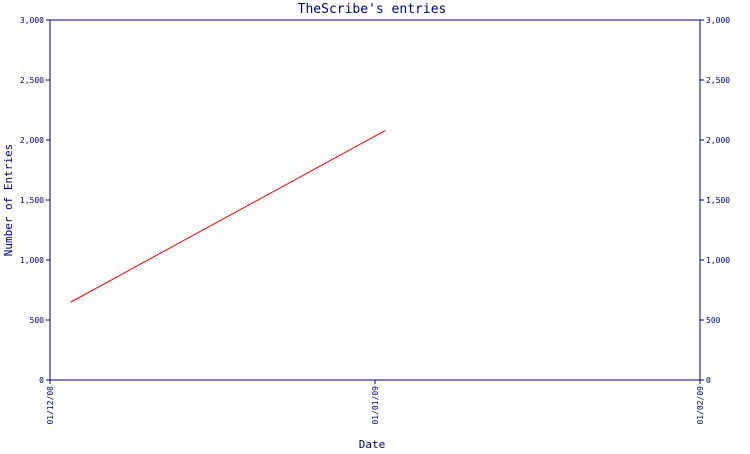 The width and height of the screenshot is (750, 454). Describe the element at coordinates (708, 380) in the screenshot. I see `y-tick-label-right: 0` at that location.